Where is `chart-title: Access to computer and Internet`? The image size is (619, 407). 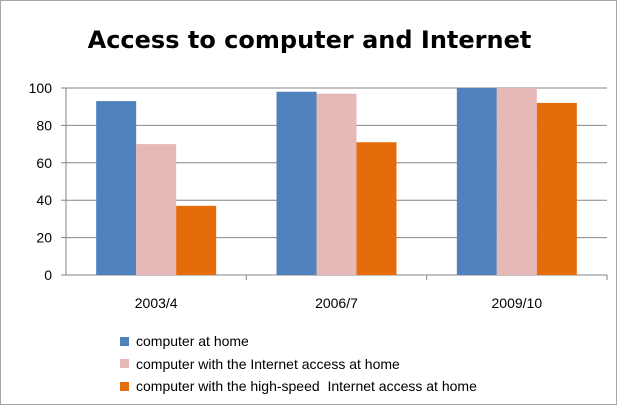
chart-title: Access to computer and Internet is located at coordinates (309, 40).